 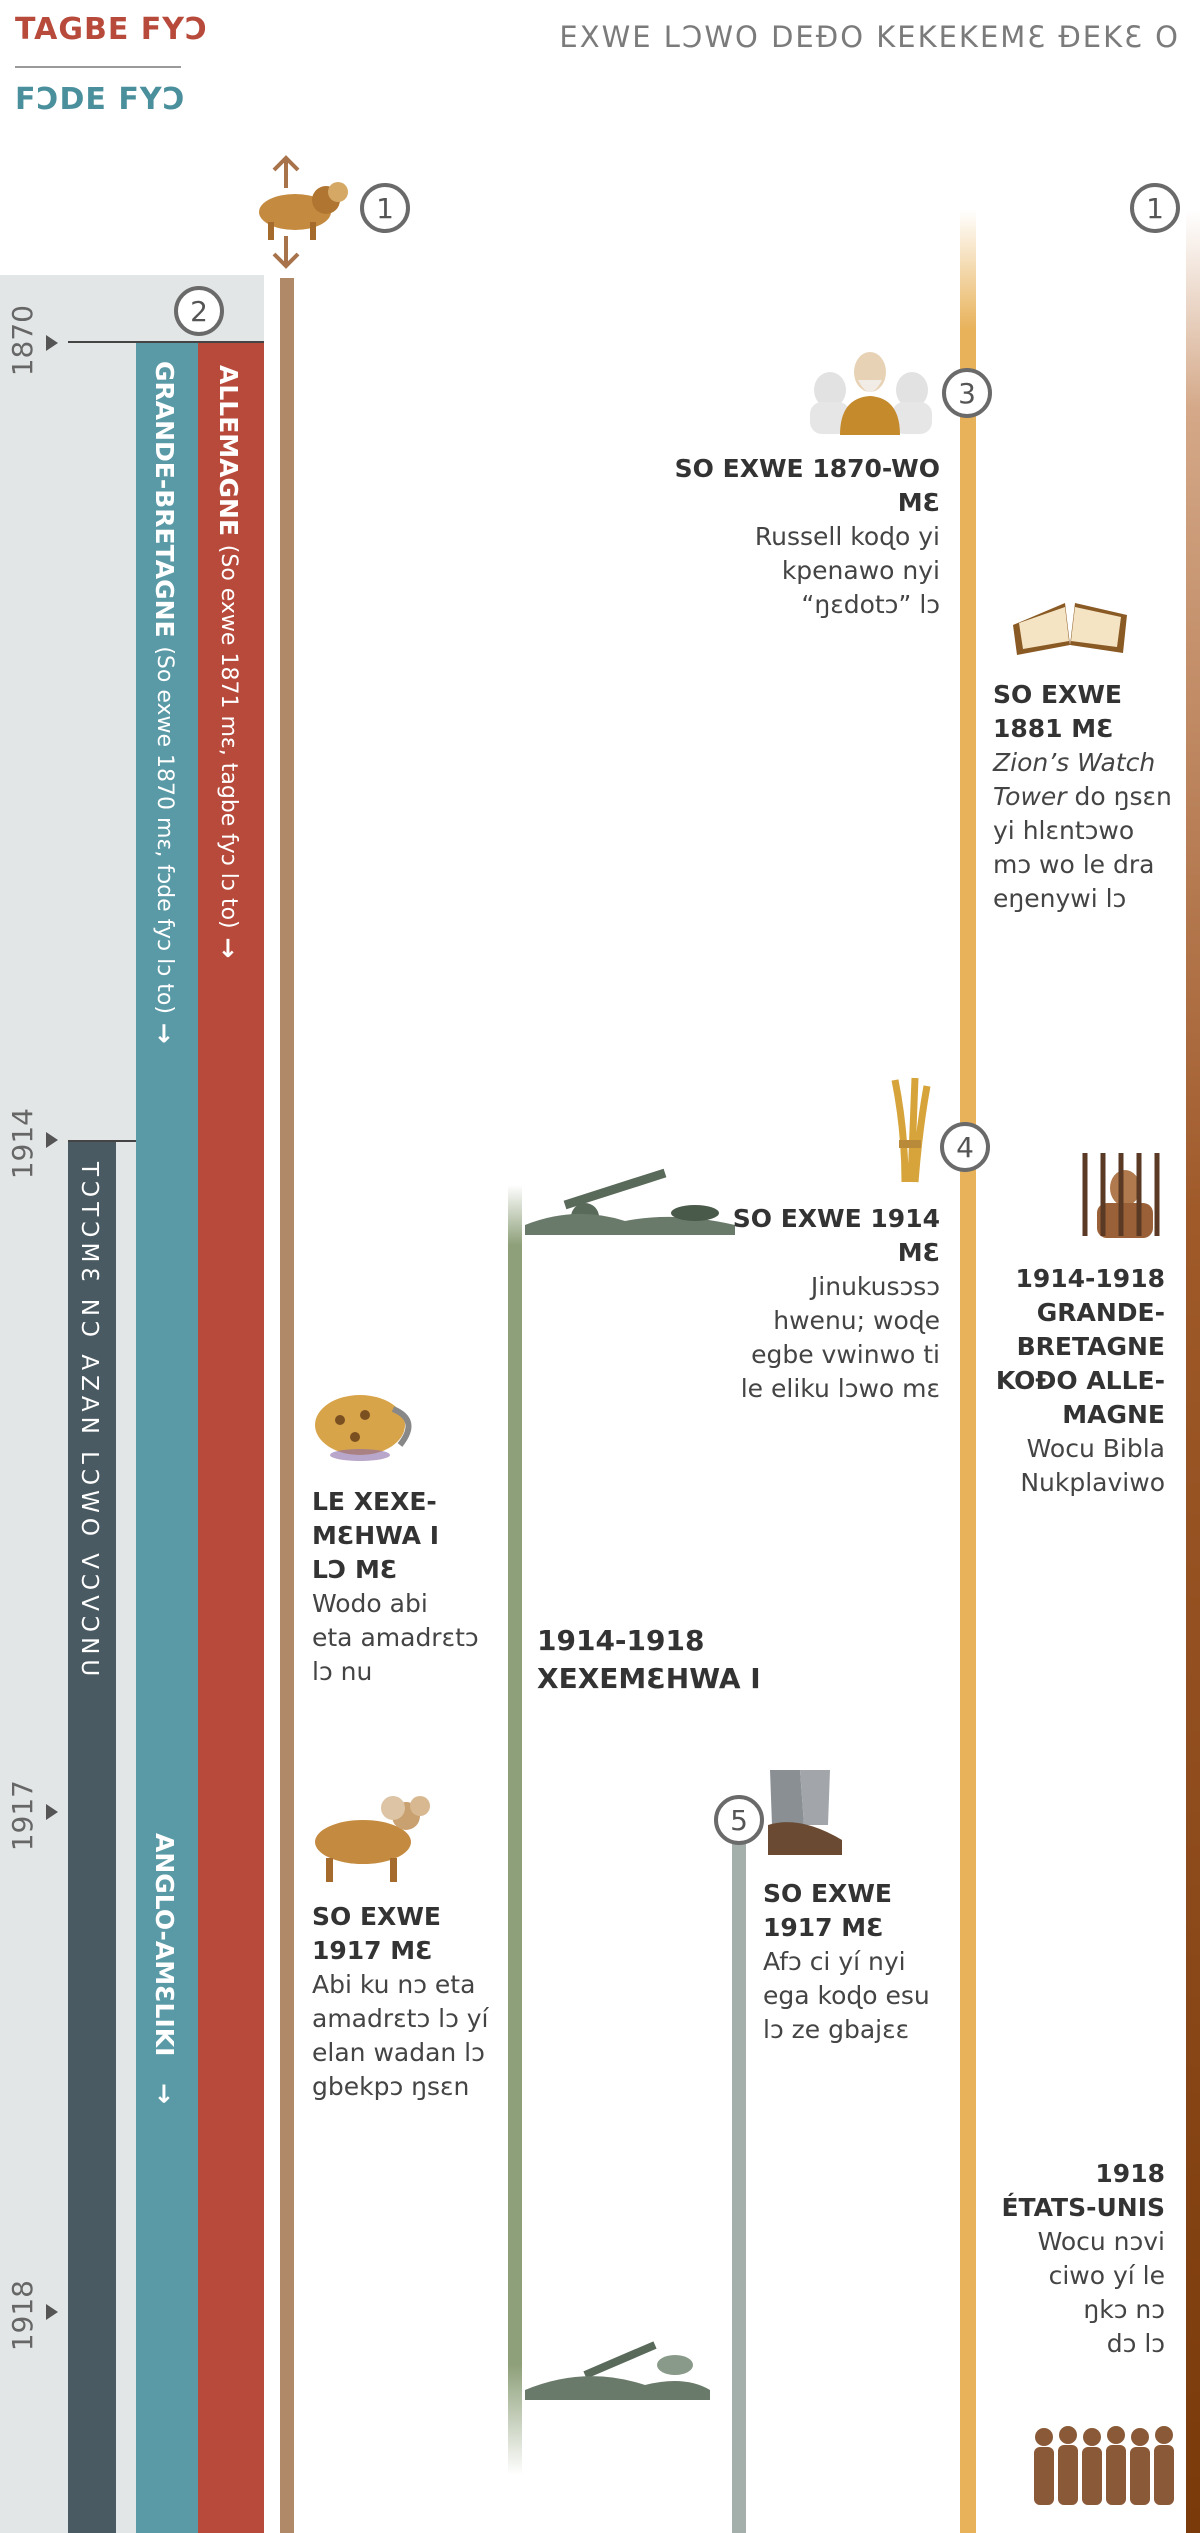 What do you see at coordinates (1193, 1371) in the screenshot?
I see `timeline-anointed` at bounding box center [1193, 1371].